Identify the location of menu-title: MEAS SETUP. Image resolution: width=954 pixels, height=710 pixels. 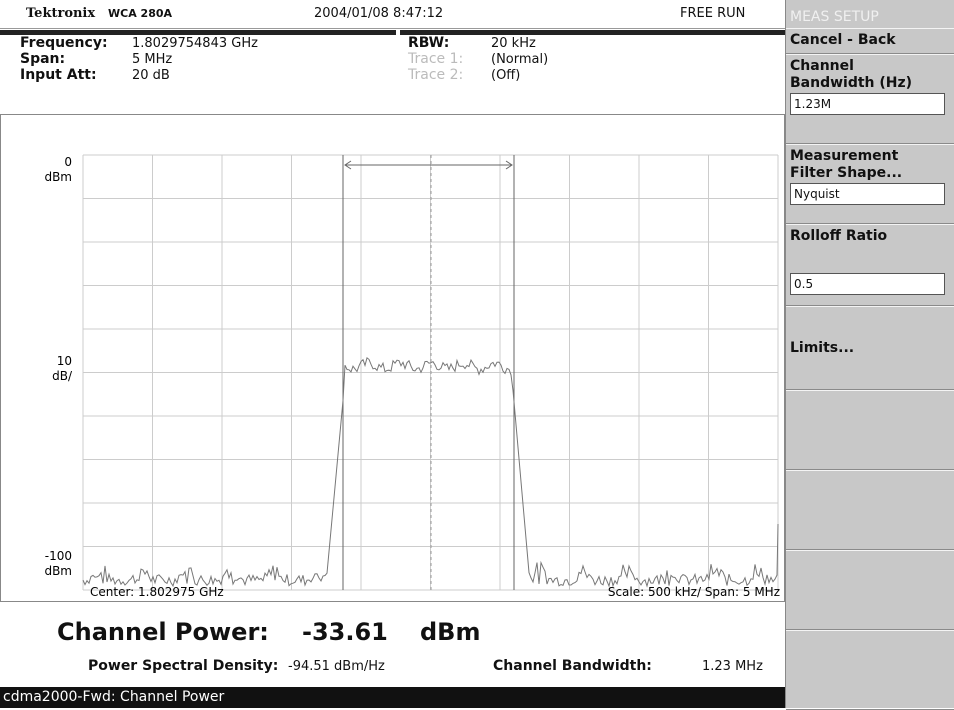
(834, 17).